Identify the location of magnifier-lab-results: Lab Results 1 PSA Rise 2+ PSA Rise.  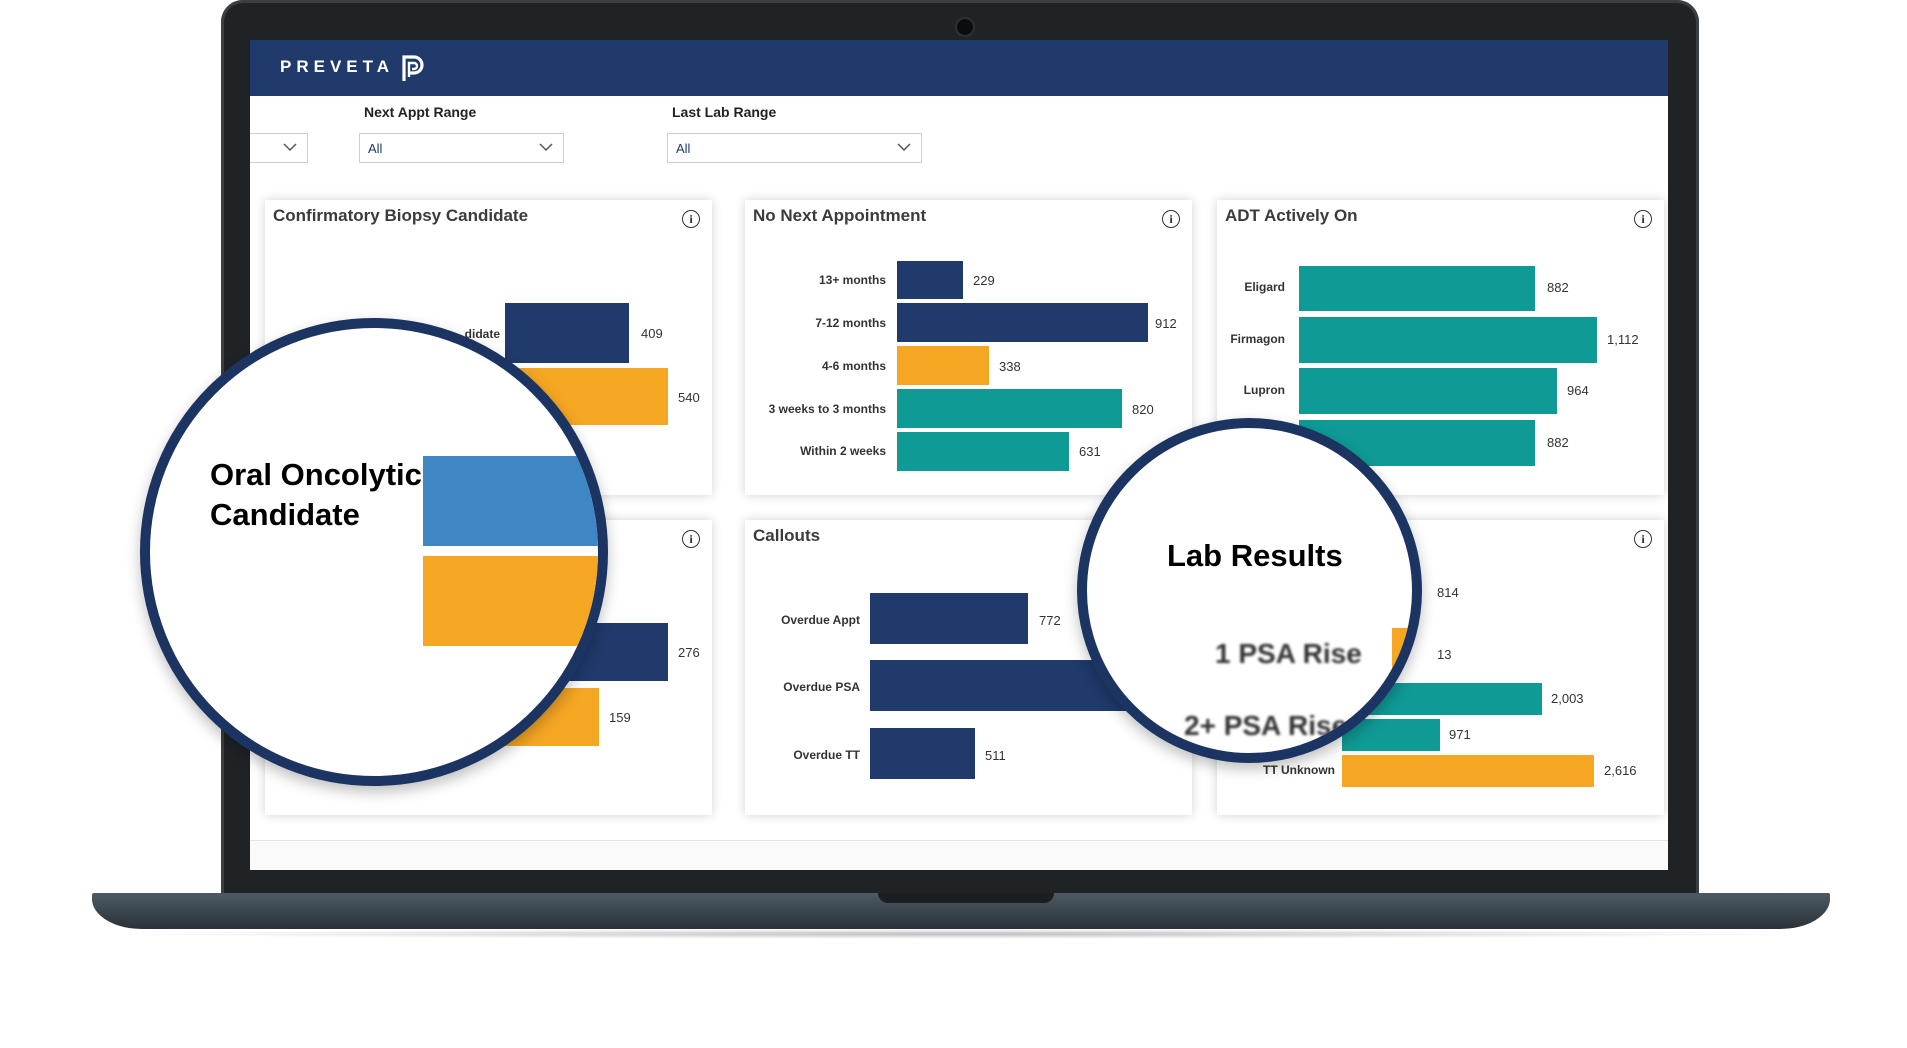
(1249, 590).